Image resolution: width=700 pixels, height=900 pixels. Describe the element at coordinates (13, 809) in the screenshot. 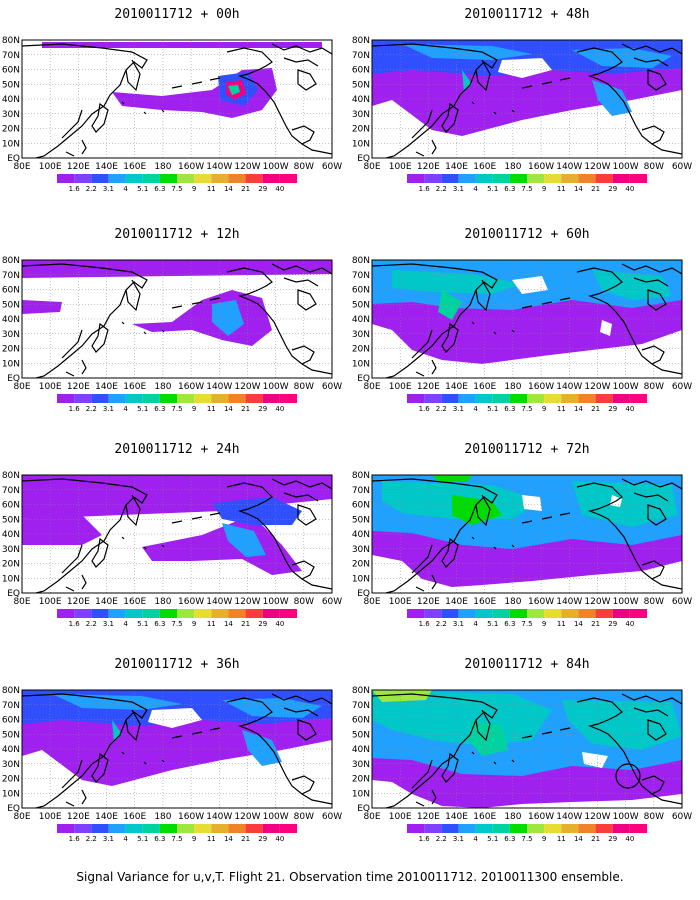

I see `lat-tick-label: EQ` at that location.